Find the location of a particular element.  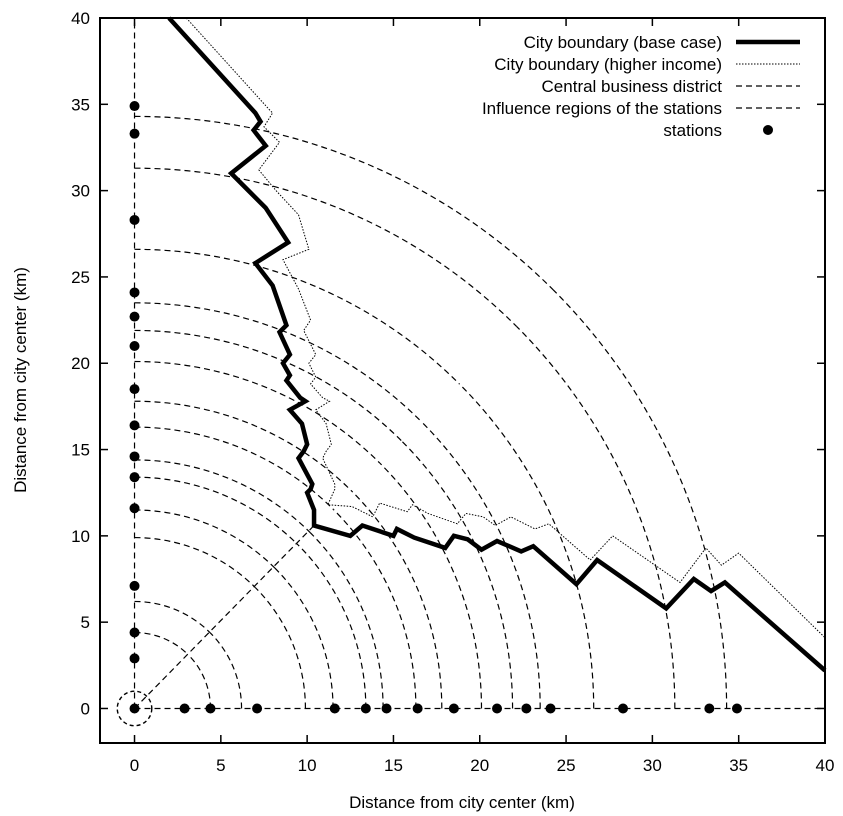

x-tick-label: 35 is located at coordinates (738, 765).